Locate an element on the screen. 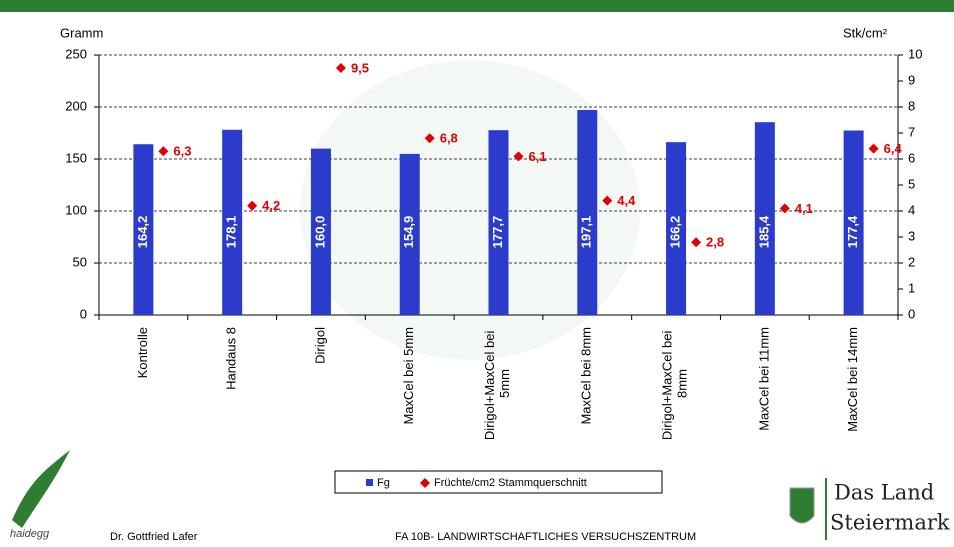 This screenshot has height=547, width=954. marker-value-label: 6,1 is located at coordinates (538, 156).